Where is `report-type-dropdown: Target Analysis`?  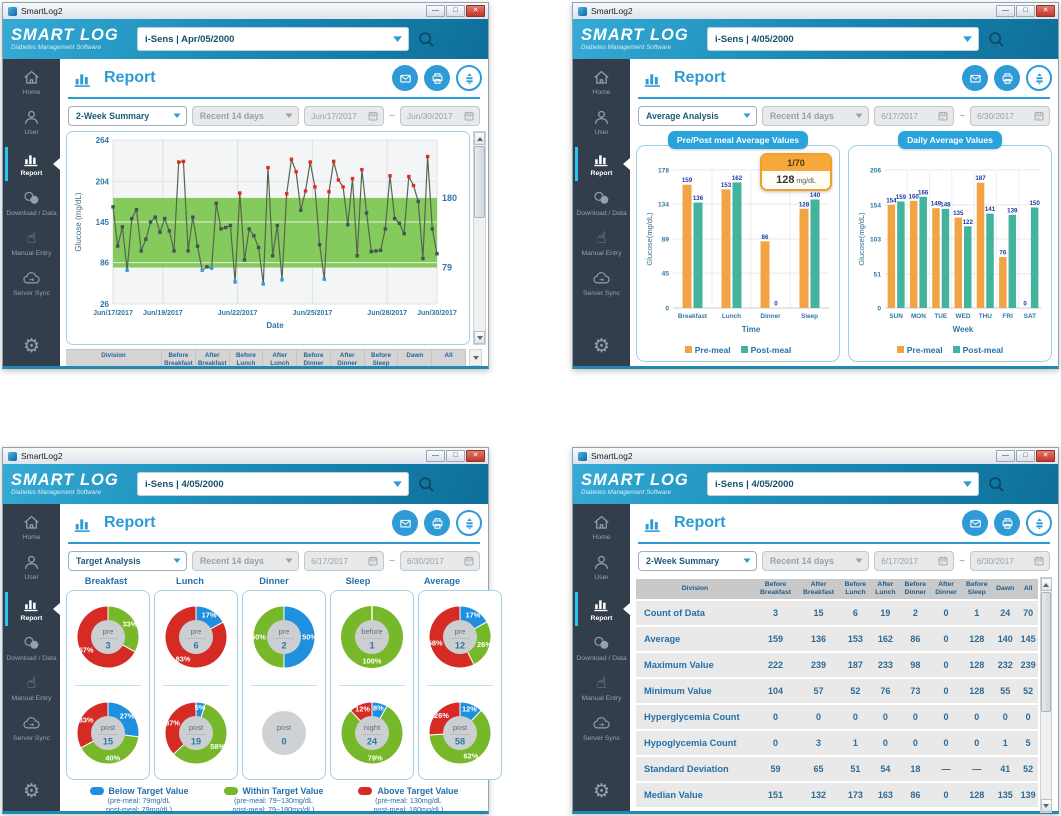 report-type-dropdown: Target Analysis is located at coordinates (127, 561).